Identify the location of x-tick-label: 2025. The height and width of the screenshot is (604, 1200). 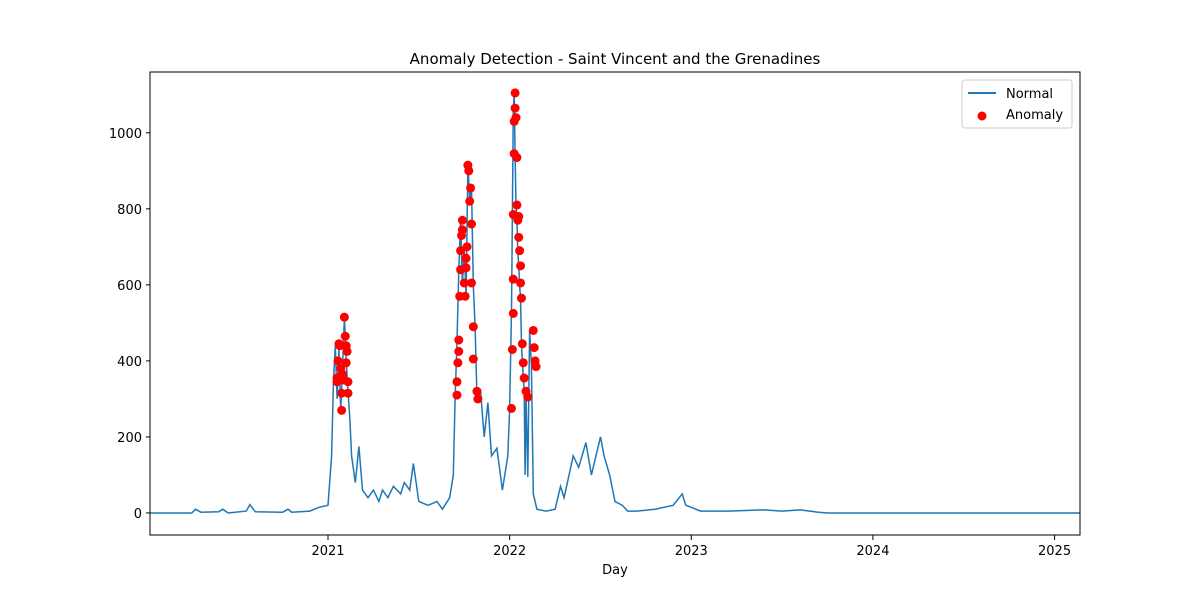
(1054, 551).